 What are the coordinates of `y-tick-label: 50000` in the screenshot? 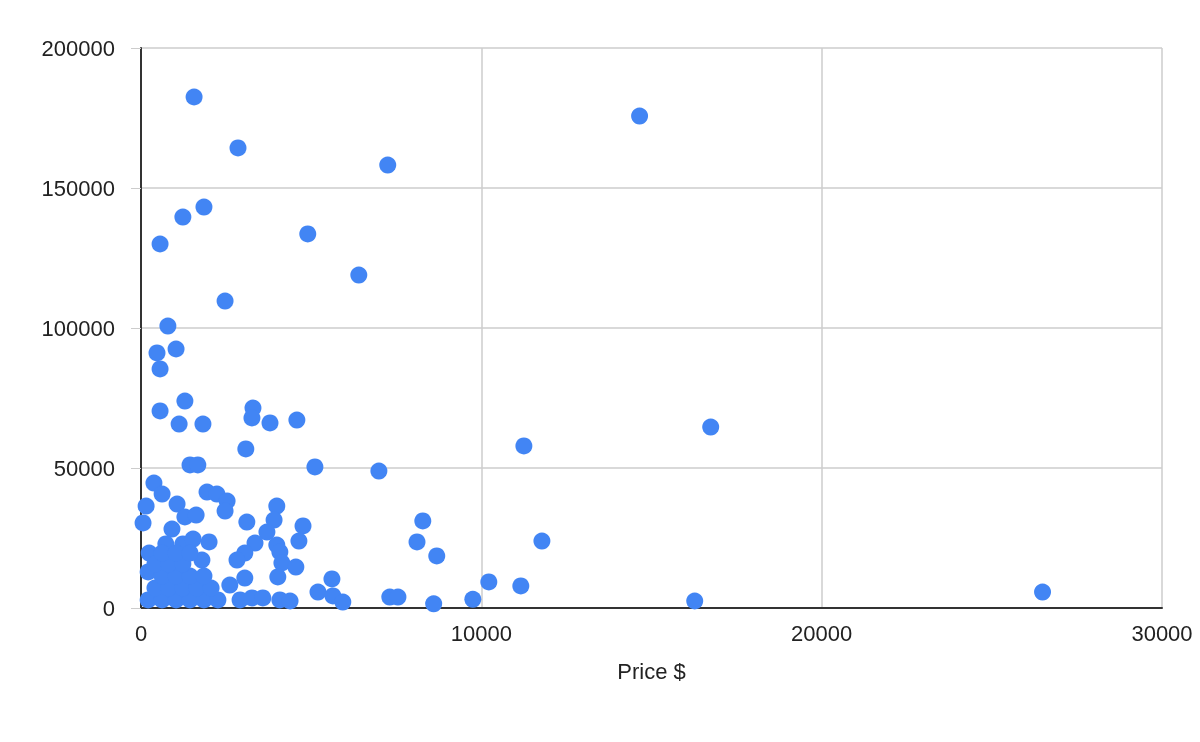 It's located at (84, 468).